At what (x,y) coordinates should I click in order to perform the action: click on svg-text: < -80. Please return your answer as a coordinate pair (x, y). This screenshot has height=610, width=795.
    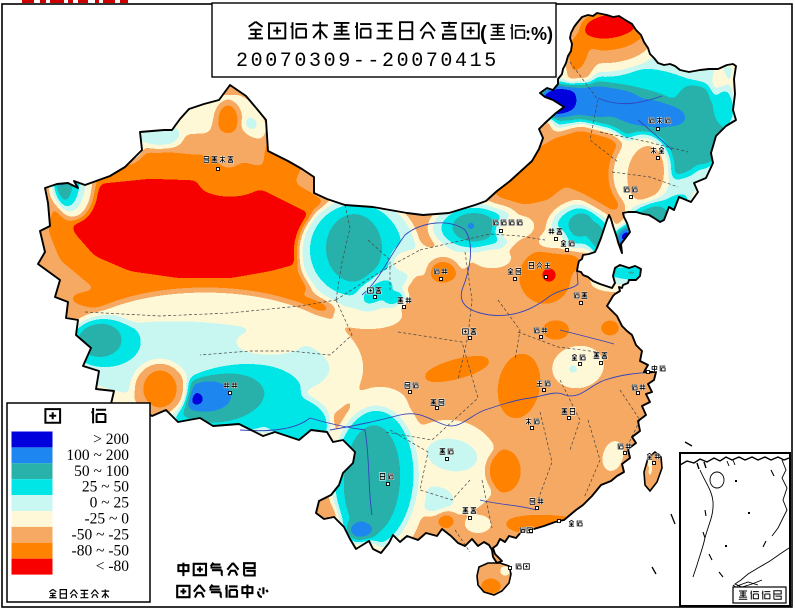
    Looking at the image, I should click on (113, 566).